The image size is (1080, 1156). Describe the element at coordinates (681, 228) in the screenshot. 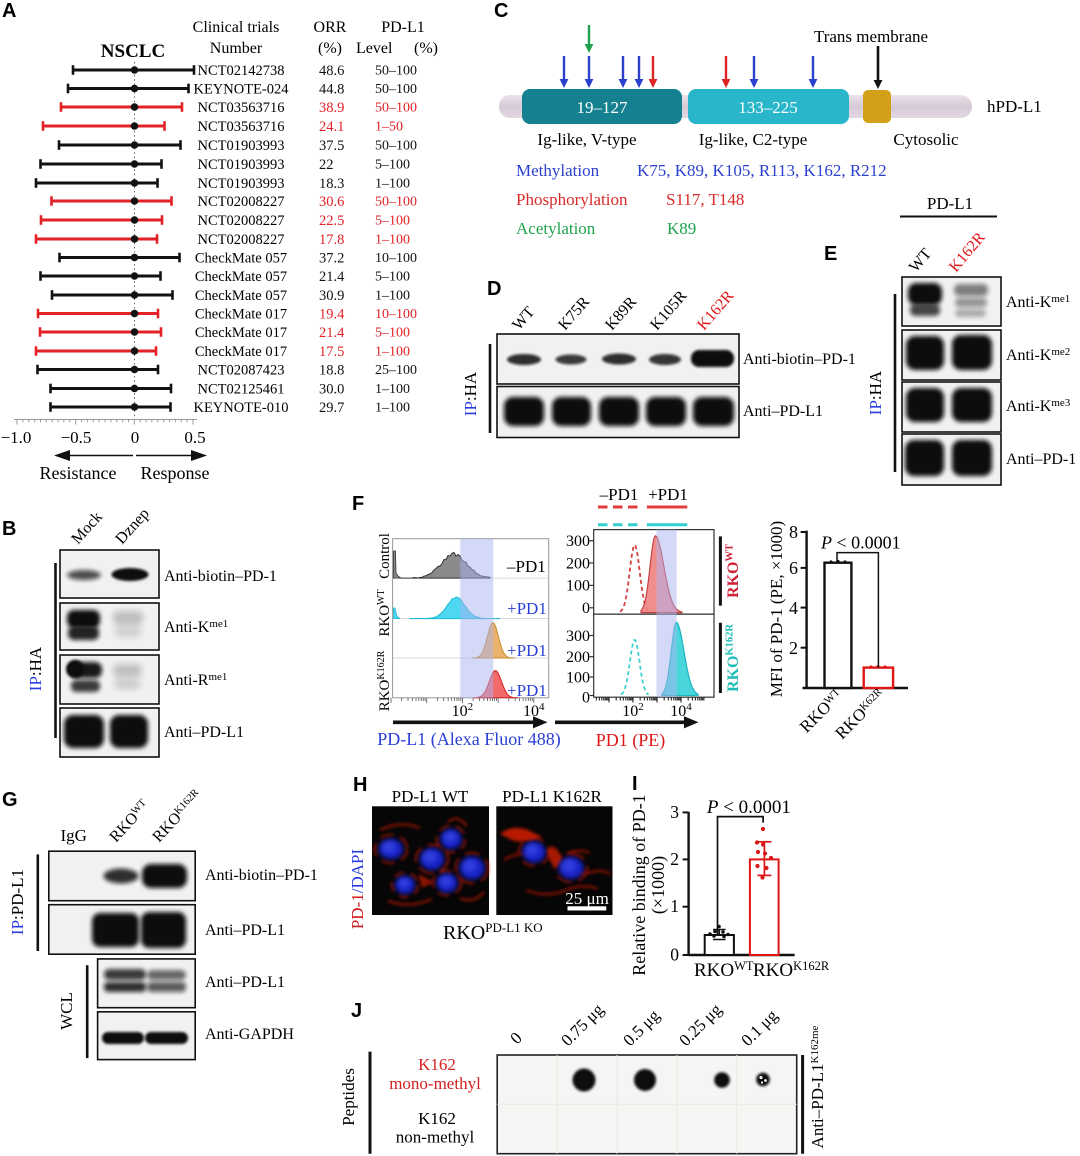

I see `svg-text: K89` at that location.